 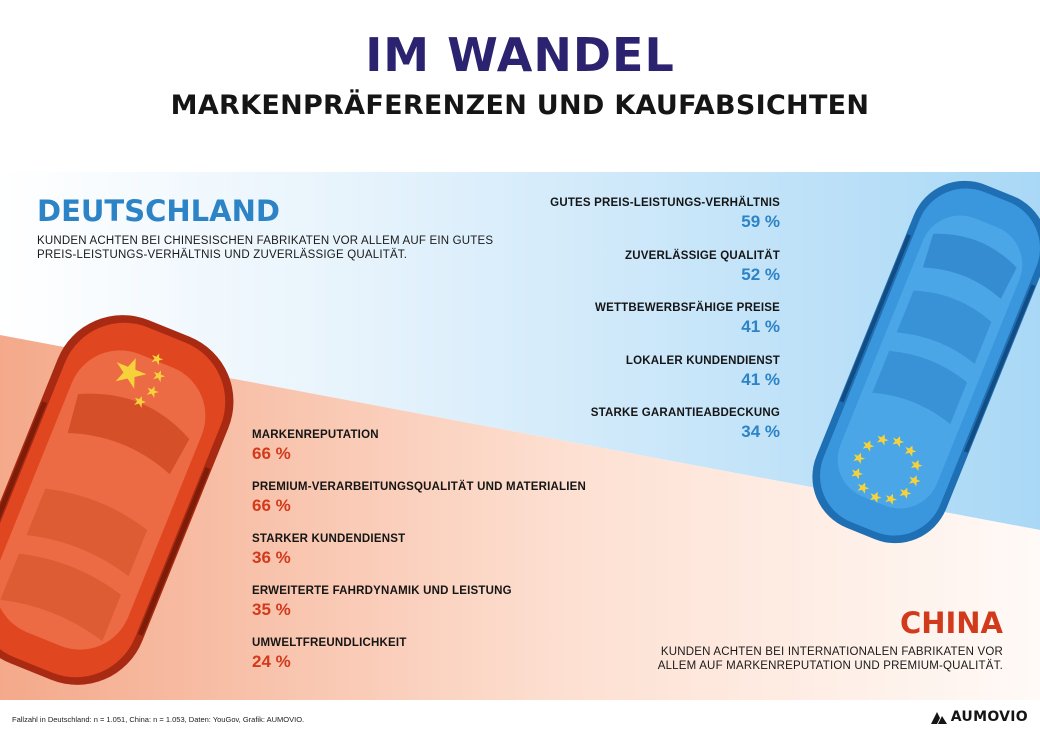 I want to click on car-china-flag-icon, so click(x=117, y=500).